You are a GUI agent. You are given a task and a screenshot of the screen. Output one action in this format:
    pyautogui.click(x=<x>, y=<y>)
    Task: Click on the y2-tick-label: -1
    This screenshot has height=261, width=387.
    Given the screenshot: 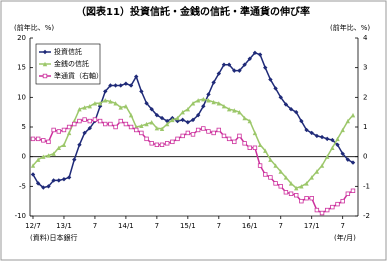 What is the action you would take?
    pyautogui.click(x=366, y=186)
    